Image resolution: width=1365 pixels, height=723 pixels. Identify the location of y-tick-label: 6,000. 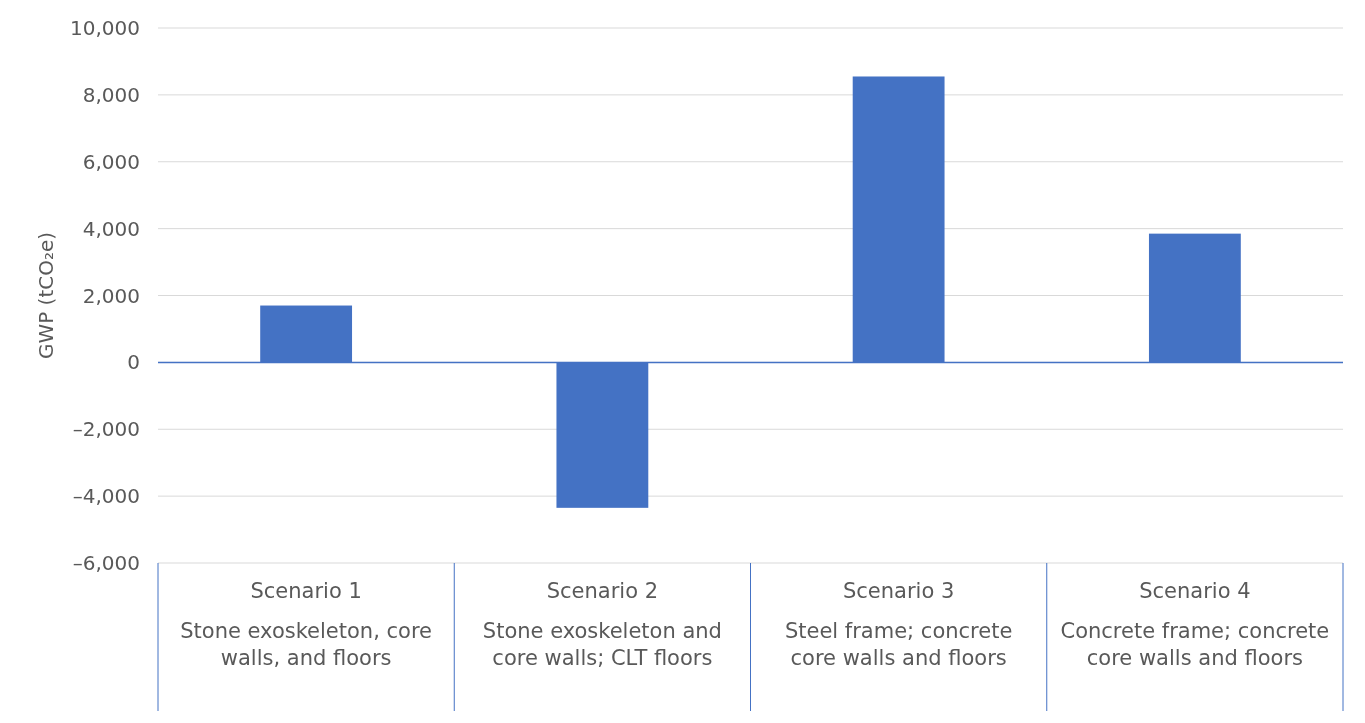
(111, 161).